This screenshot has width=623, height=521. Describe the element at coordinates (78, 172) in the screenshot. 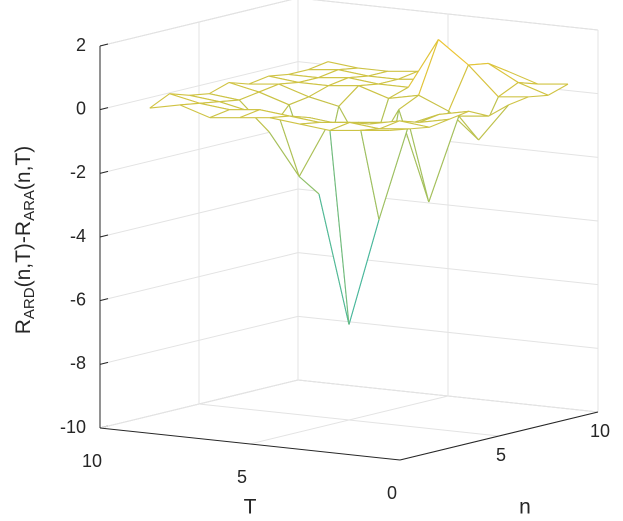

I see `z-tick-label: -2` at that location.